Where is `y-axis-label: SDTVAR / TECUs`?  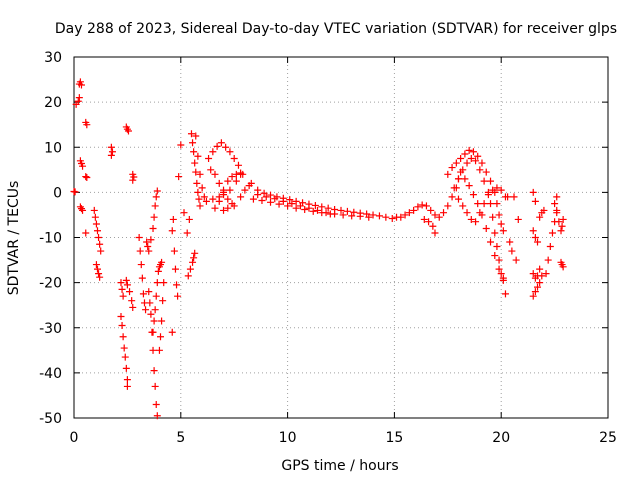
y-axis-label: SDTVAR / TECUs is located at coordinates (14, 238).